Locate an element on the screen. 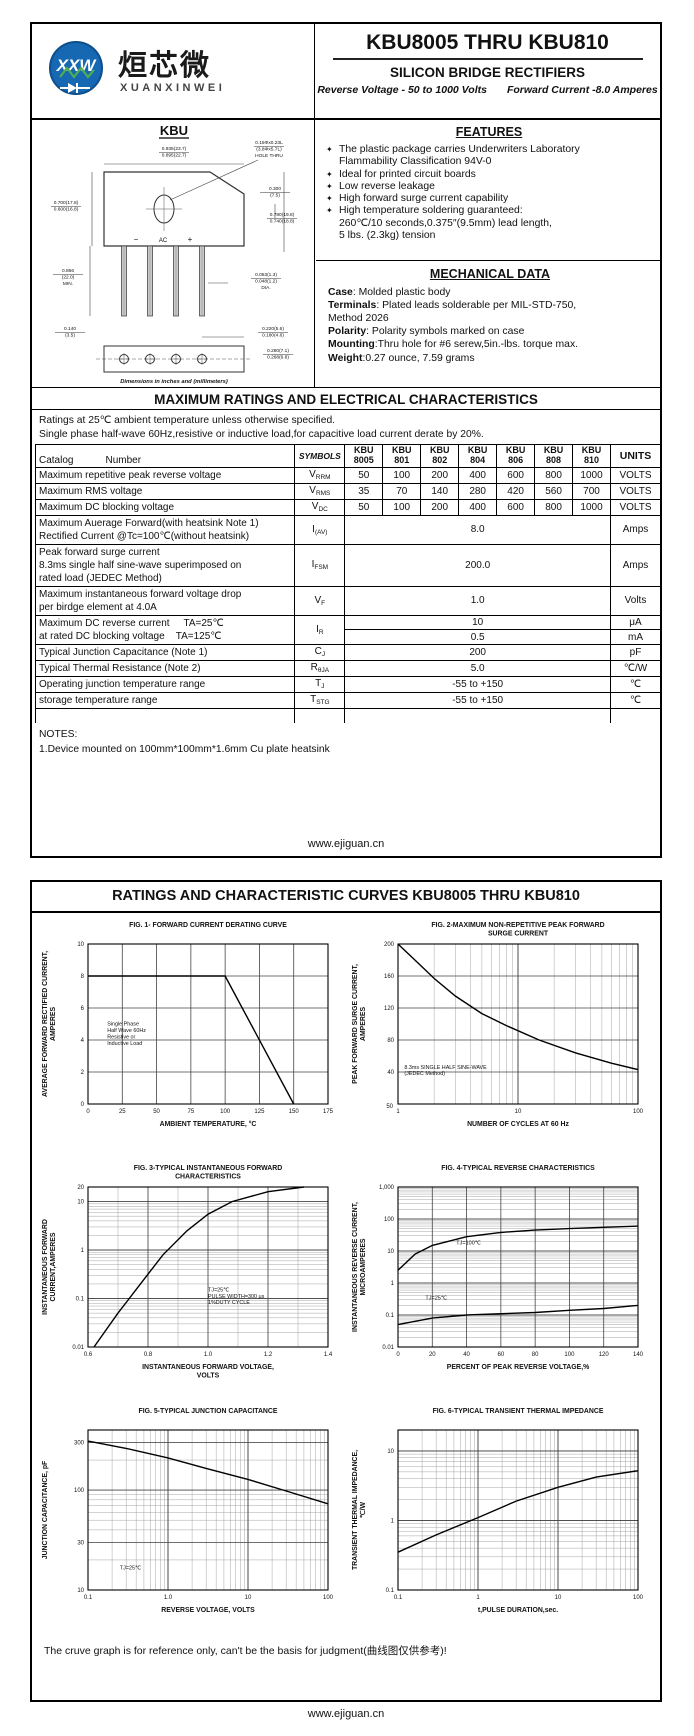  value-cell: 700 is located at coordinates (591, 491).